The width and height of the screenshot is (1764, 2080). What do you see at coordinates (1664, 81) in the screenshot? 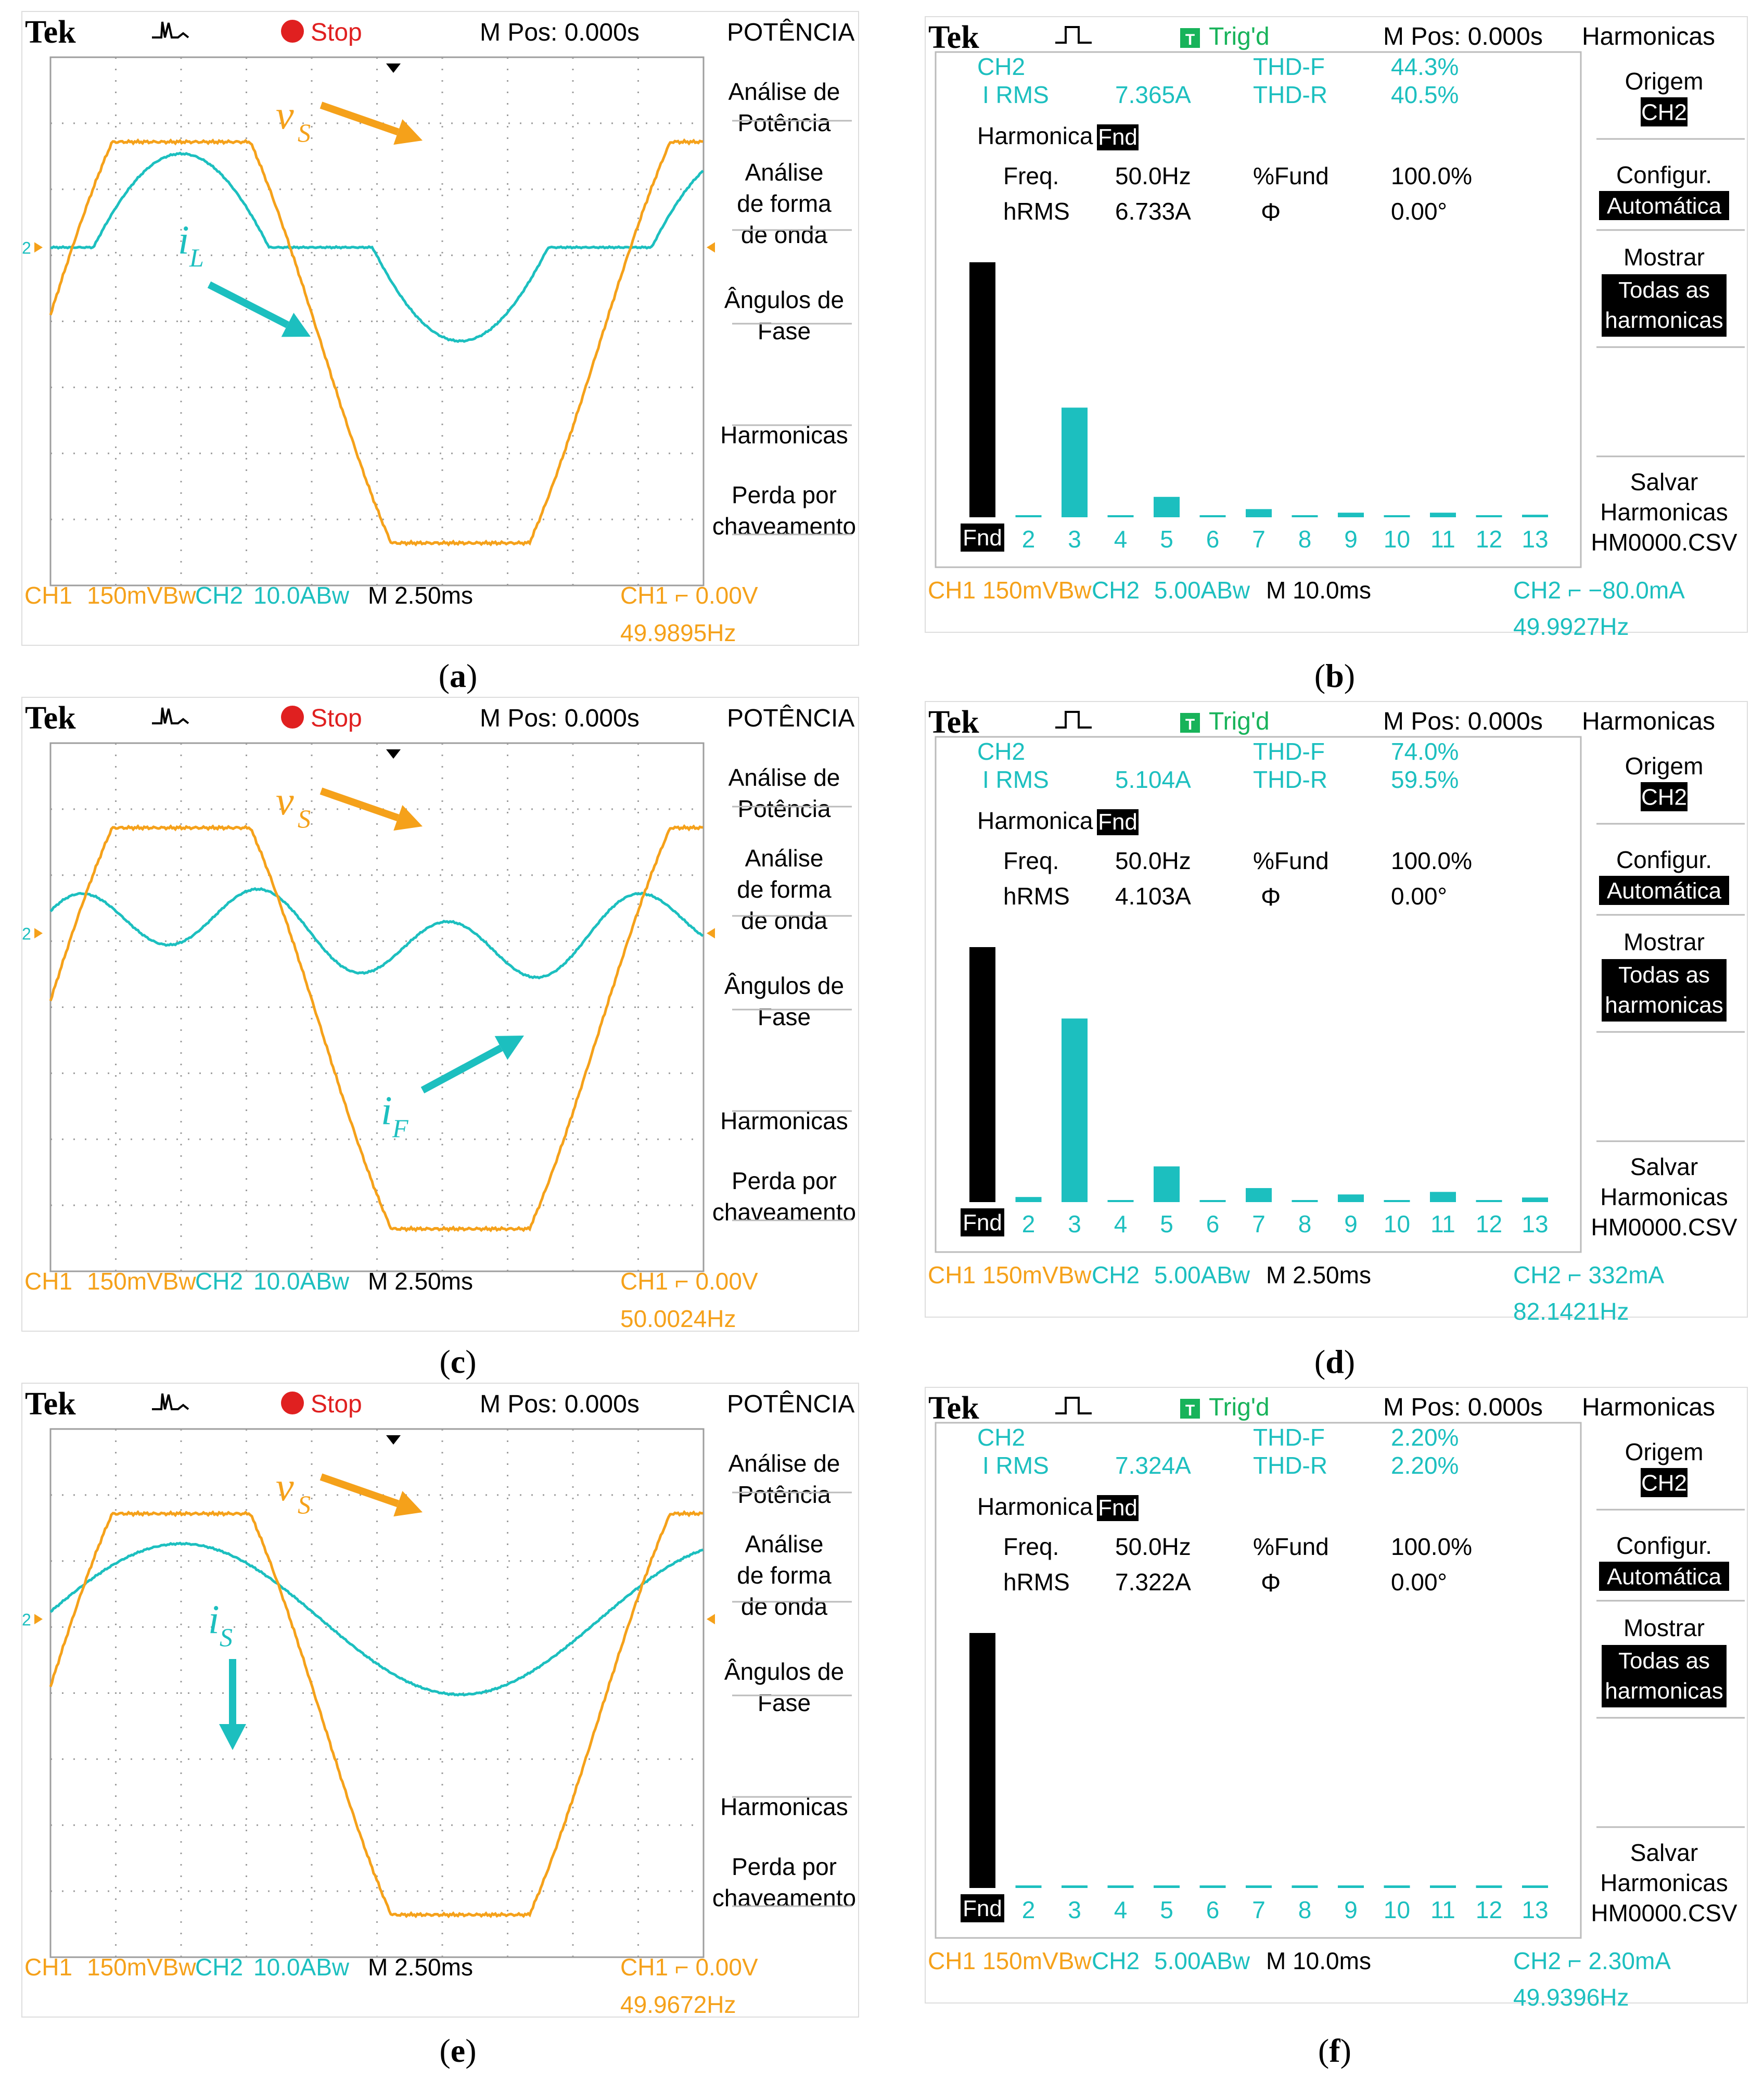
I see `panel-b-origem-label: Origem` at bounding box center [1664, 81].